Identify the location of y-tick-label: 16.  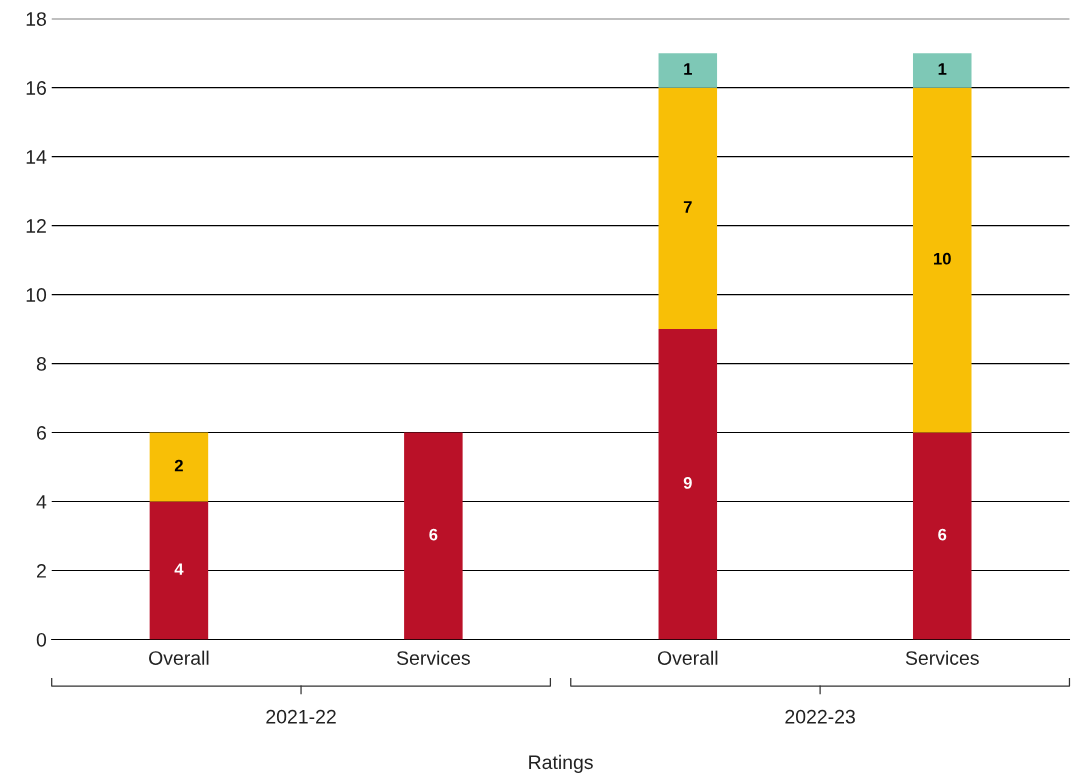
(36, 88).